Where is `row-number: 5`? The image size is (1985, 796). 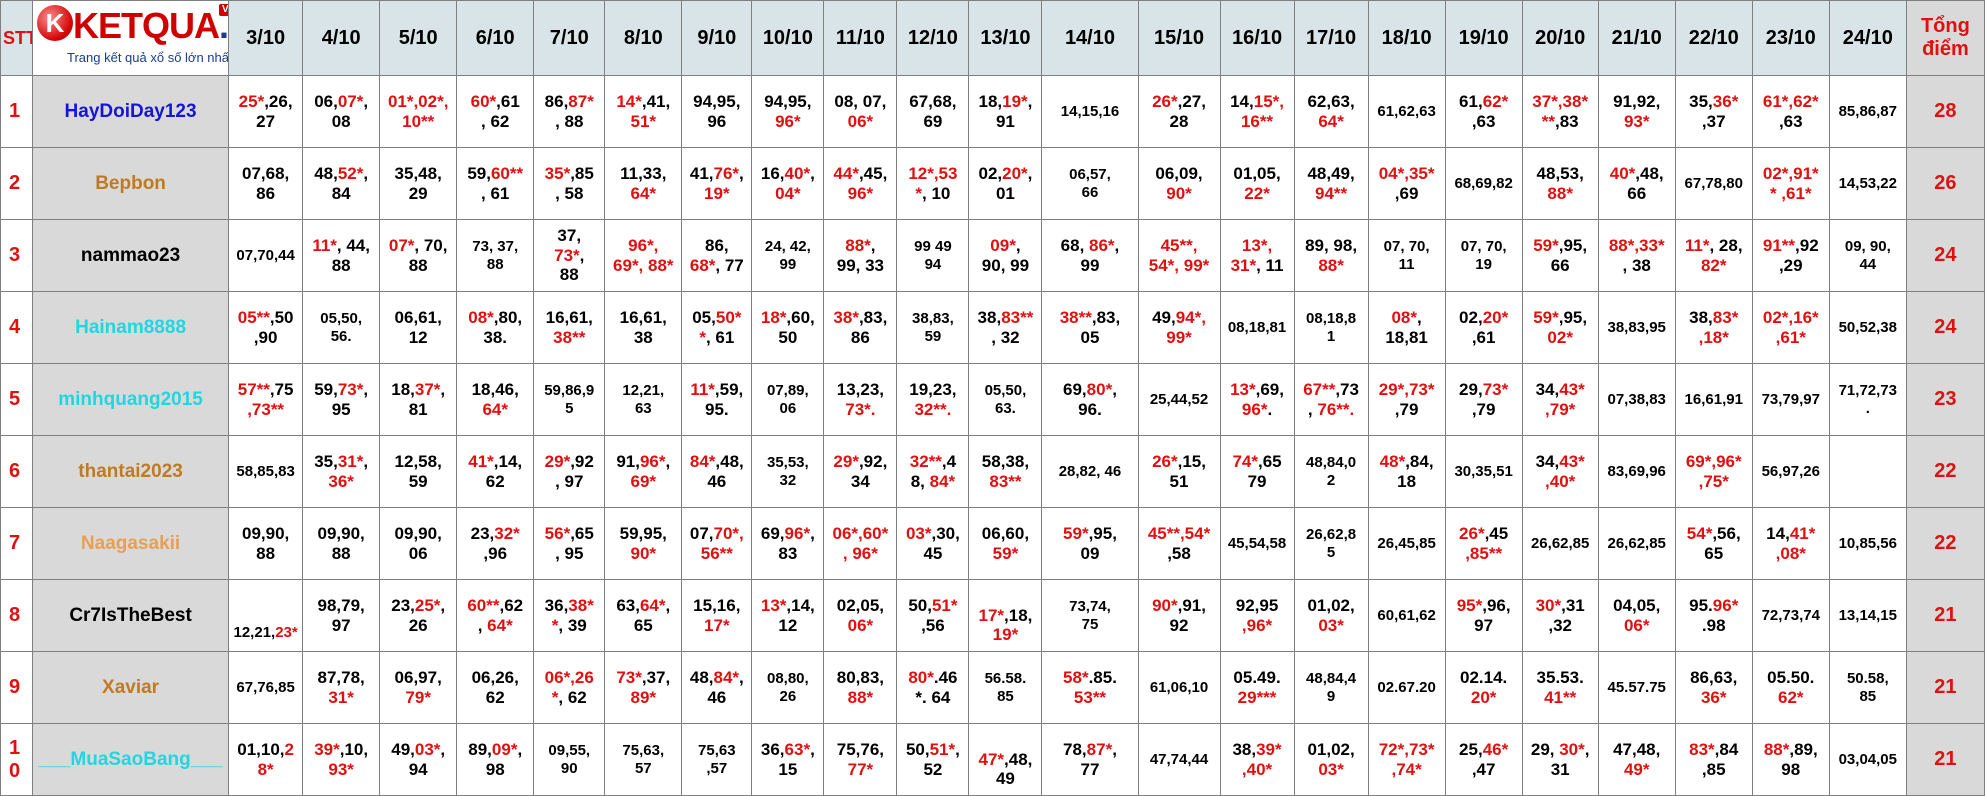
row-number: 5 is located at coordinates (17, 399).